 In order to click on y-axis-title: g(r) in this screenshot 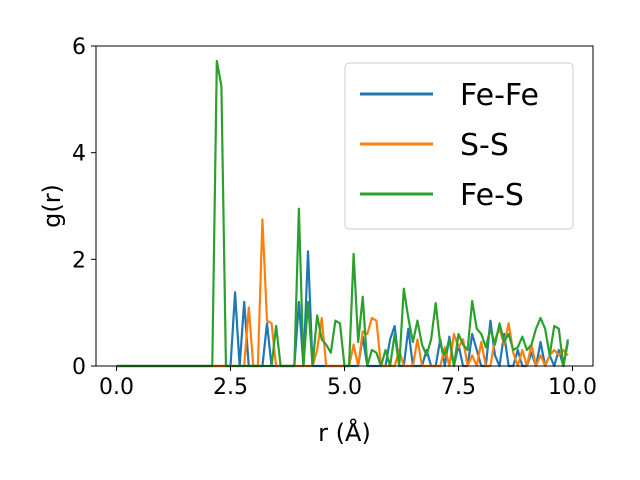, I will do `click(52, 206)`.